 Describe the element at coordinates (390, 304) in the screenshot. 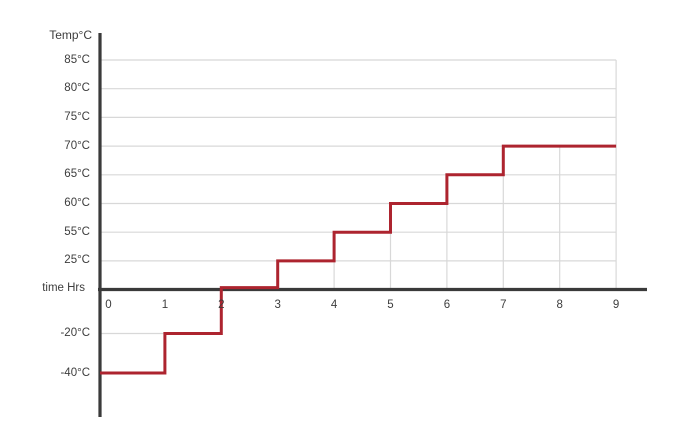

I see `x-tick-label: 5` at that location.